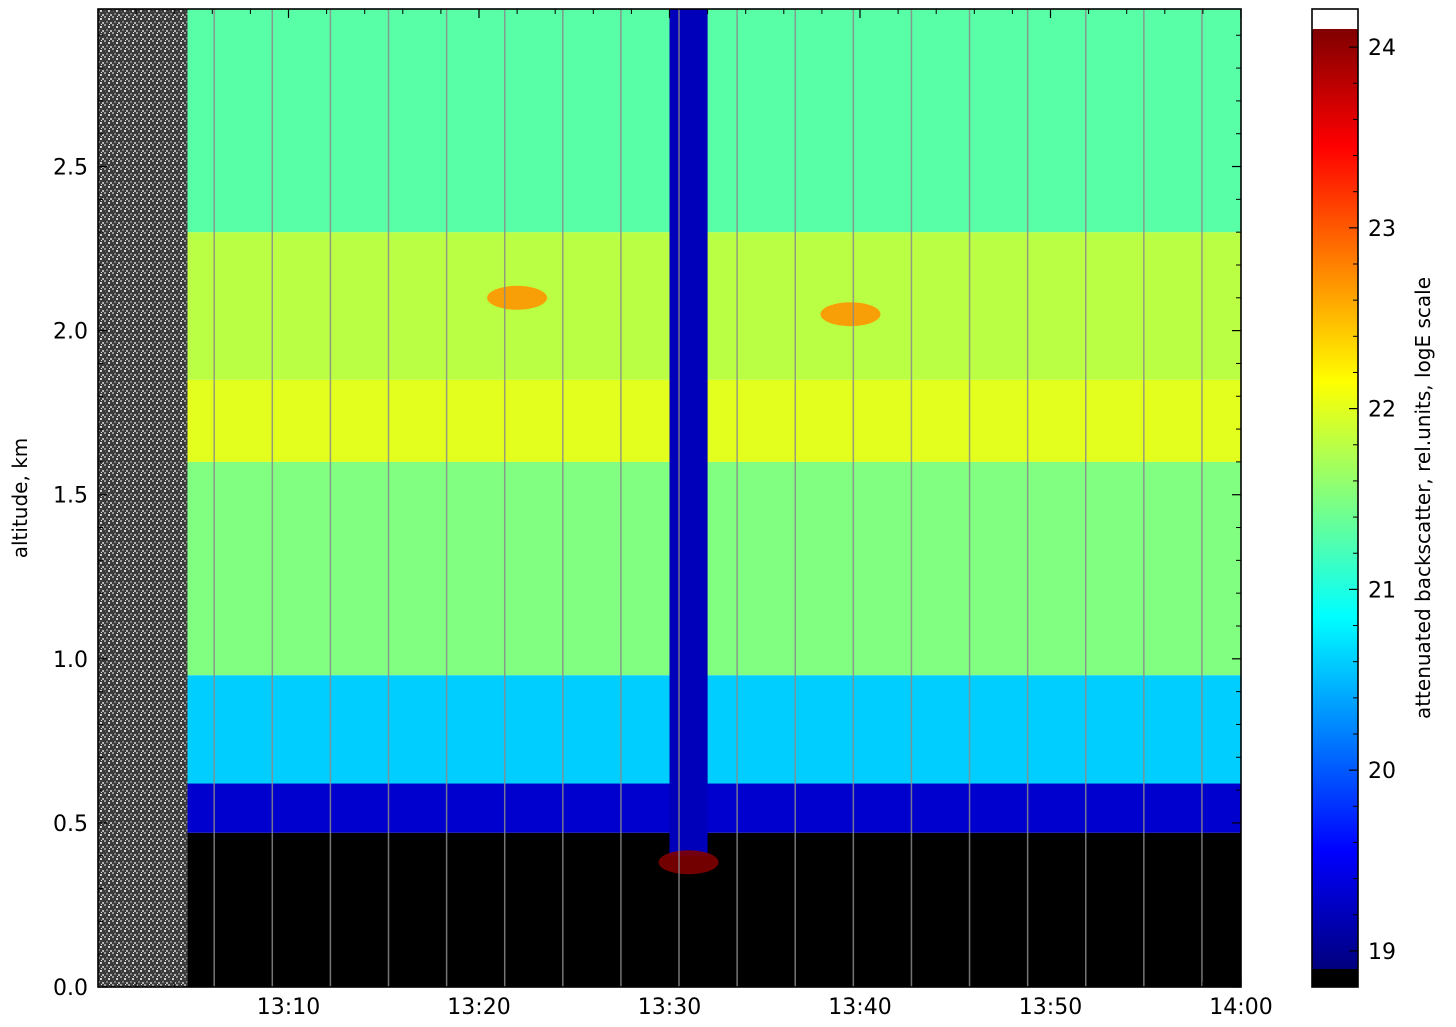 The height and width of the screenshot is (1027, 1456). Describe the element at coordinates (1382, 229) in the screenshot. I see `colorbar-tick-label: 23` at that location.